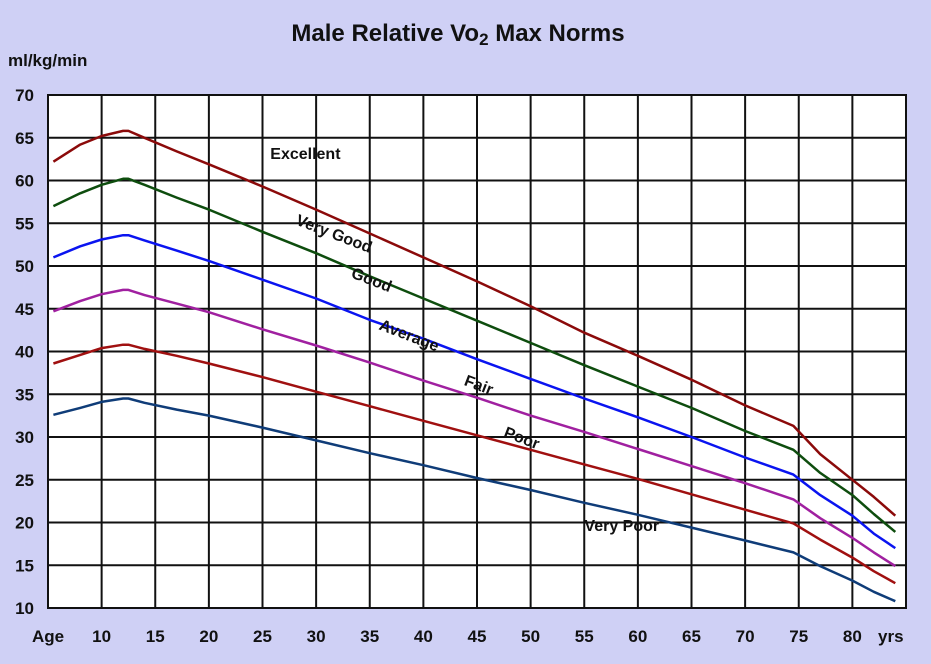 The width and height of the screenshot is (931, 664). Describe the element at coordinates (637, 636) in the screenshot. I see `x-tick-label: 60` at that location.